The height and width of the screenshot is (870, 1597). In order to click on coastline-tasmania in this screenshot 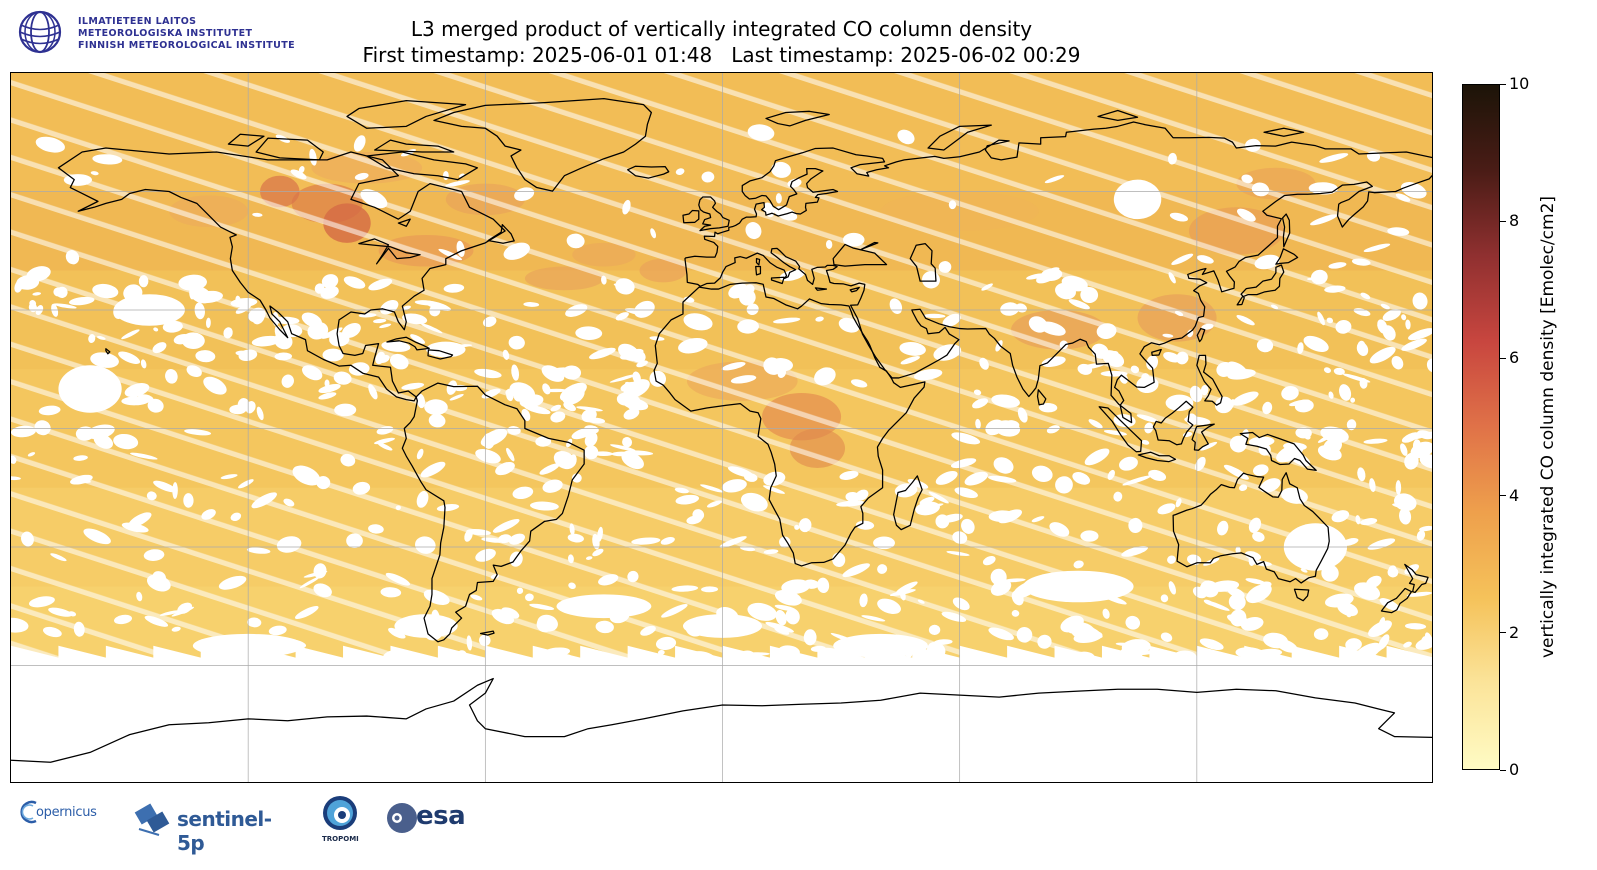, I will do `click(1301, 595)`.